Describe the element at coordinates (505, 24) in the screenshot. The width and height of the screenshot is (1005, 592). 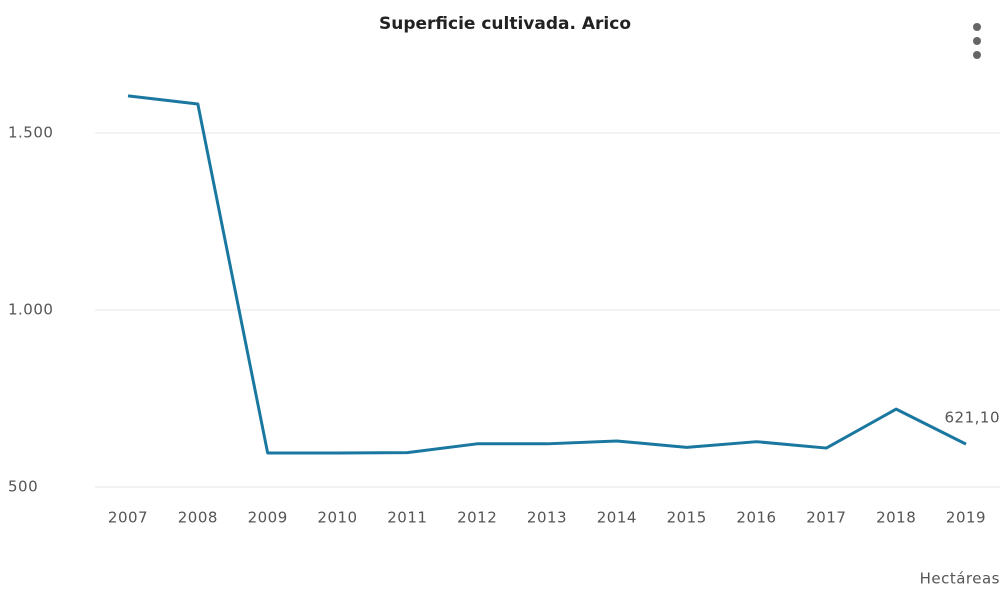
I see `chart-title: Superficie cultivada. Arico` at that location.